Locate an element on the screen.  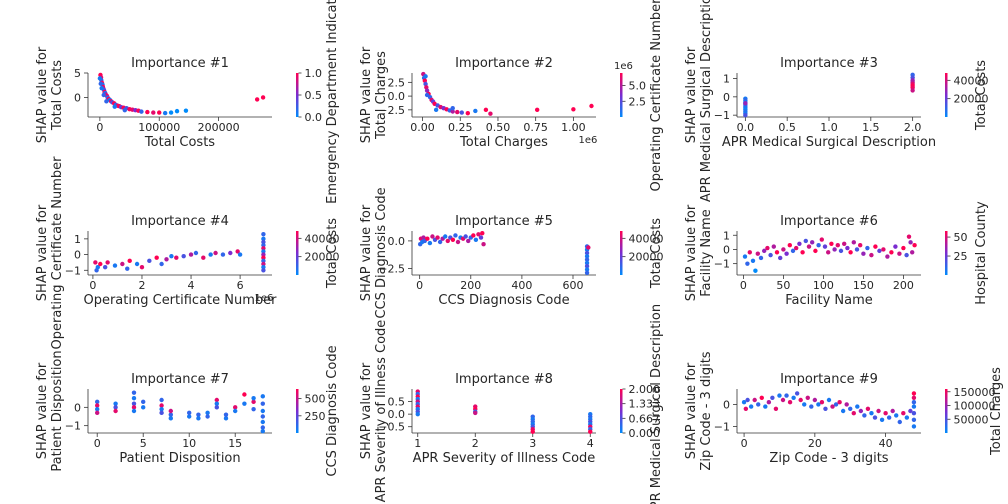
colorbar-tick-label: 2.5 is located at coordinates (638, 101).